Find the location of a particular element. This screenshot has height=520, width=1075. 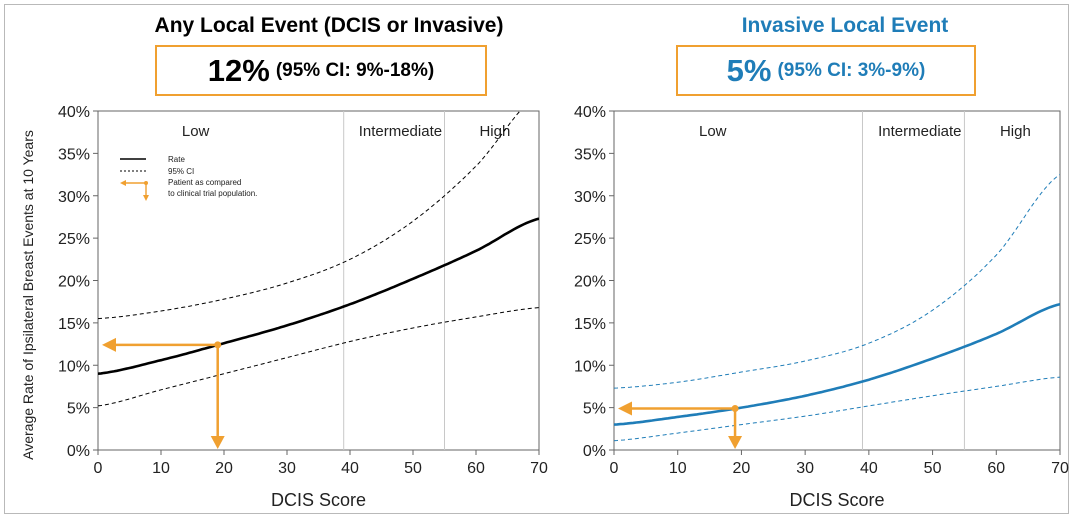

estimate-box: 5% (95% CI: 3%-9%) is located at coordinates (826, 70).